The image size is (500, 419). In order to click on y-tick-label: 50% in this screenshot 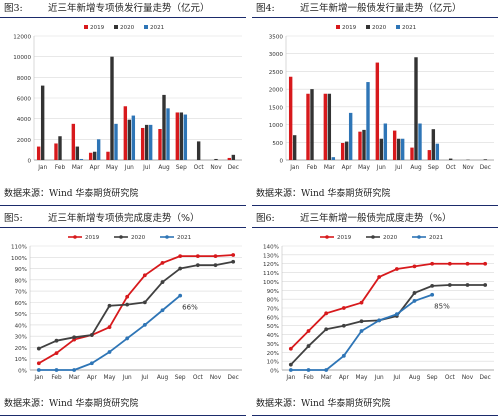, I will do `click(21, 315)`.